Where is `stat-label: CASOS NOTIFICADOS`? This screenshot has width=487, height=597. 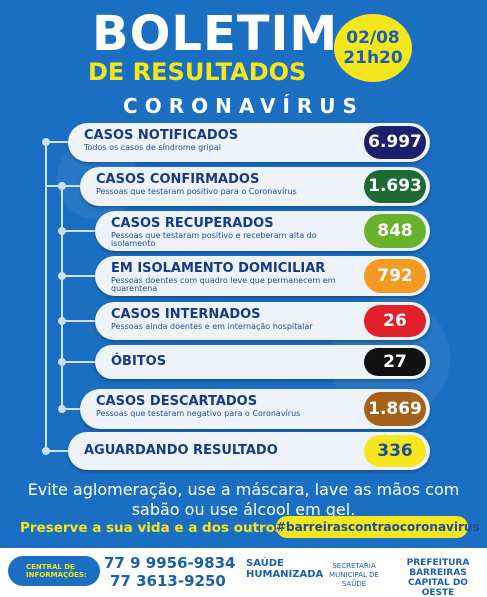
stat-label: CASOS NOTIFICADOS is located at coordinates (161, 135).